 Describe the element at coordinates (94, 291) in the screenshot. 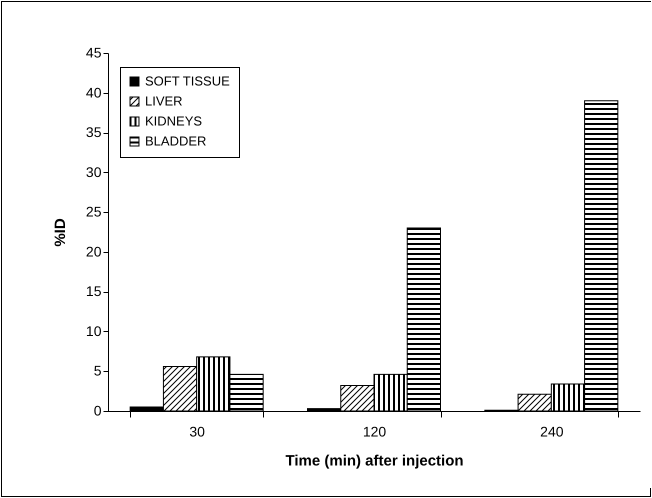

I see `y-tick-label: 15` at that location.